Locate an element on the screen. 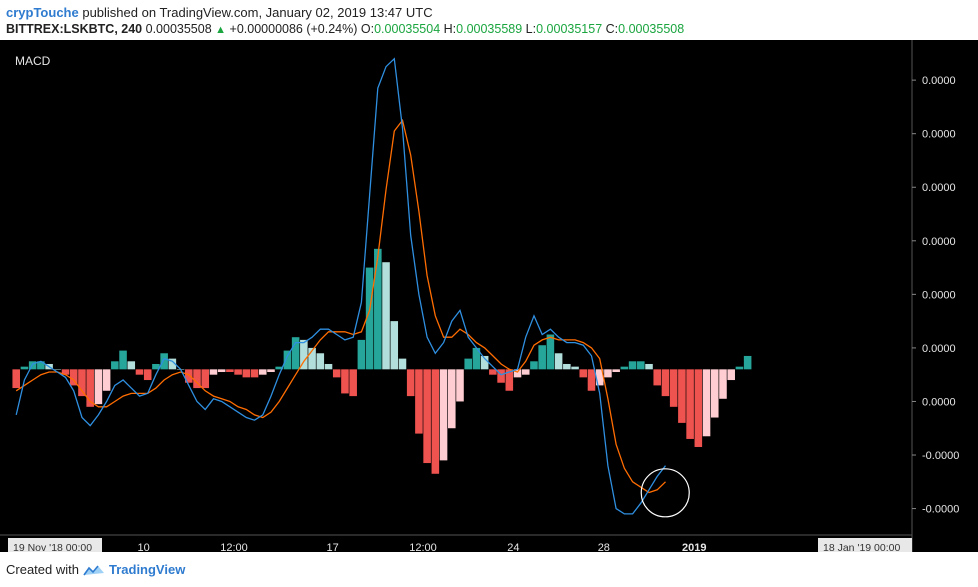  y-tick-label: -0.0000 is located at coordinates (940, 456).